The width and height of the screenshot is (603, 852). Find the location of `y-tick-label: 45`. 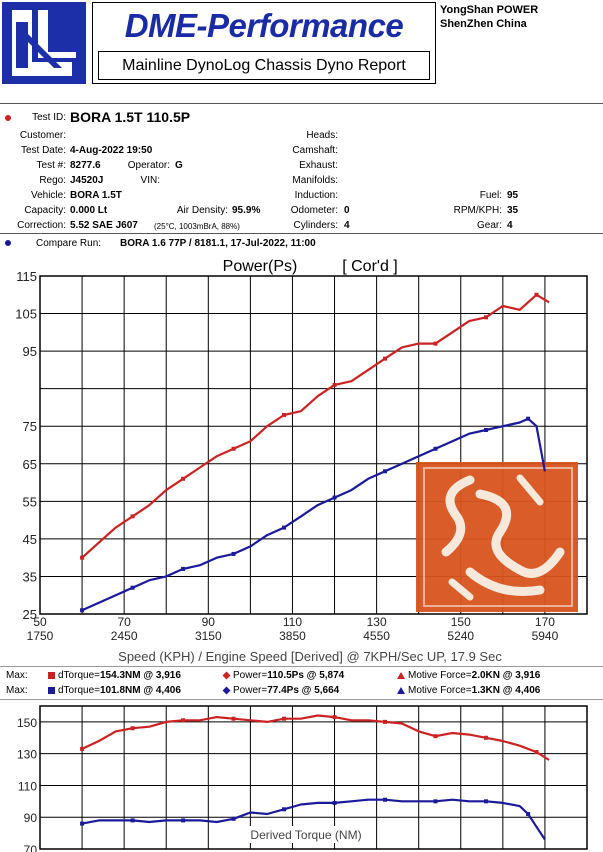

y-tick-label: 45 is located at coordinates (30, 539).